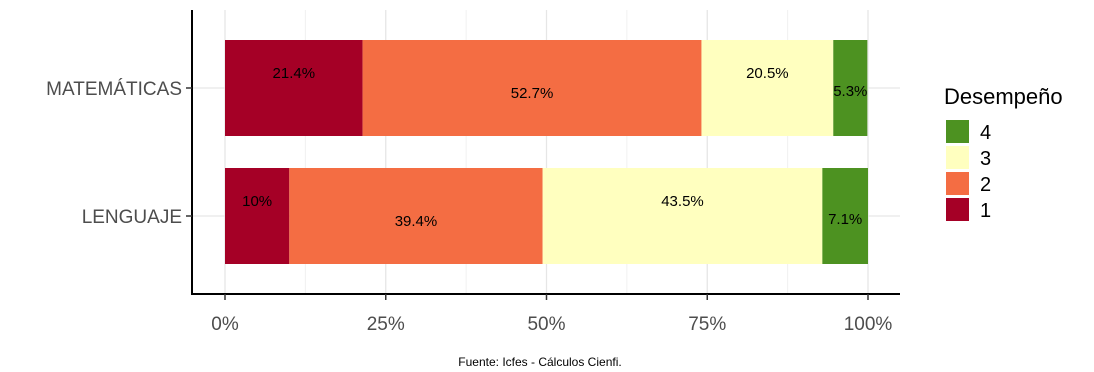  Describe the element at coordinates (868, 324) in the screenshot. I see `x-tick-label: 100%` at that location.